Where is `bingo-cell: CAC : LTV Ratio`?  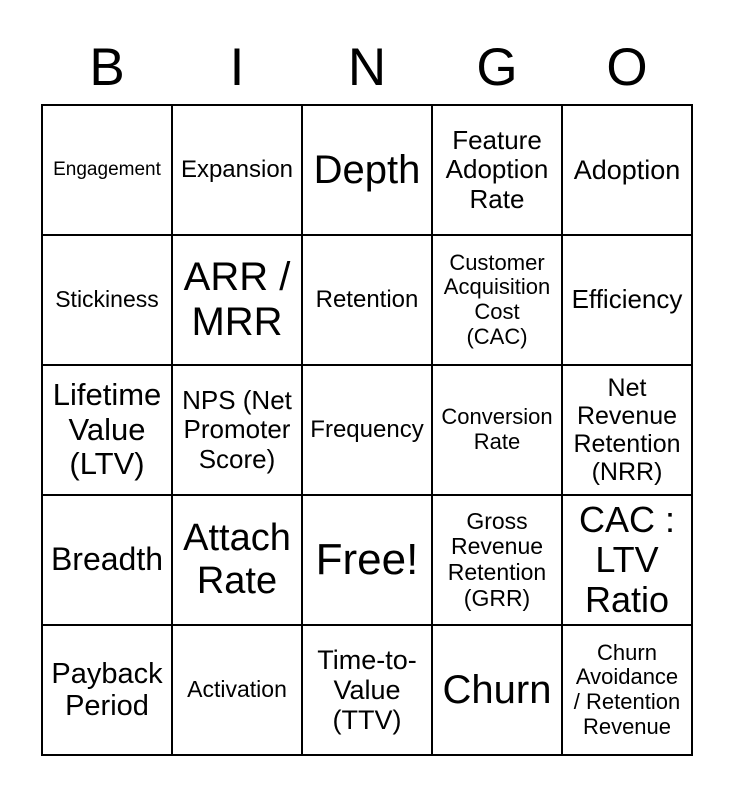 bingo-cell: CAC : LTV Ratio is located at coordinates (627, 560).